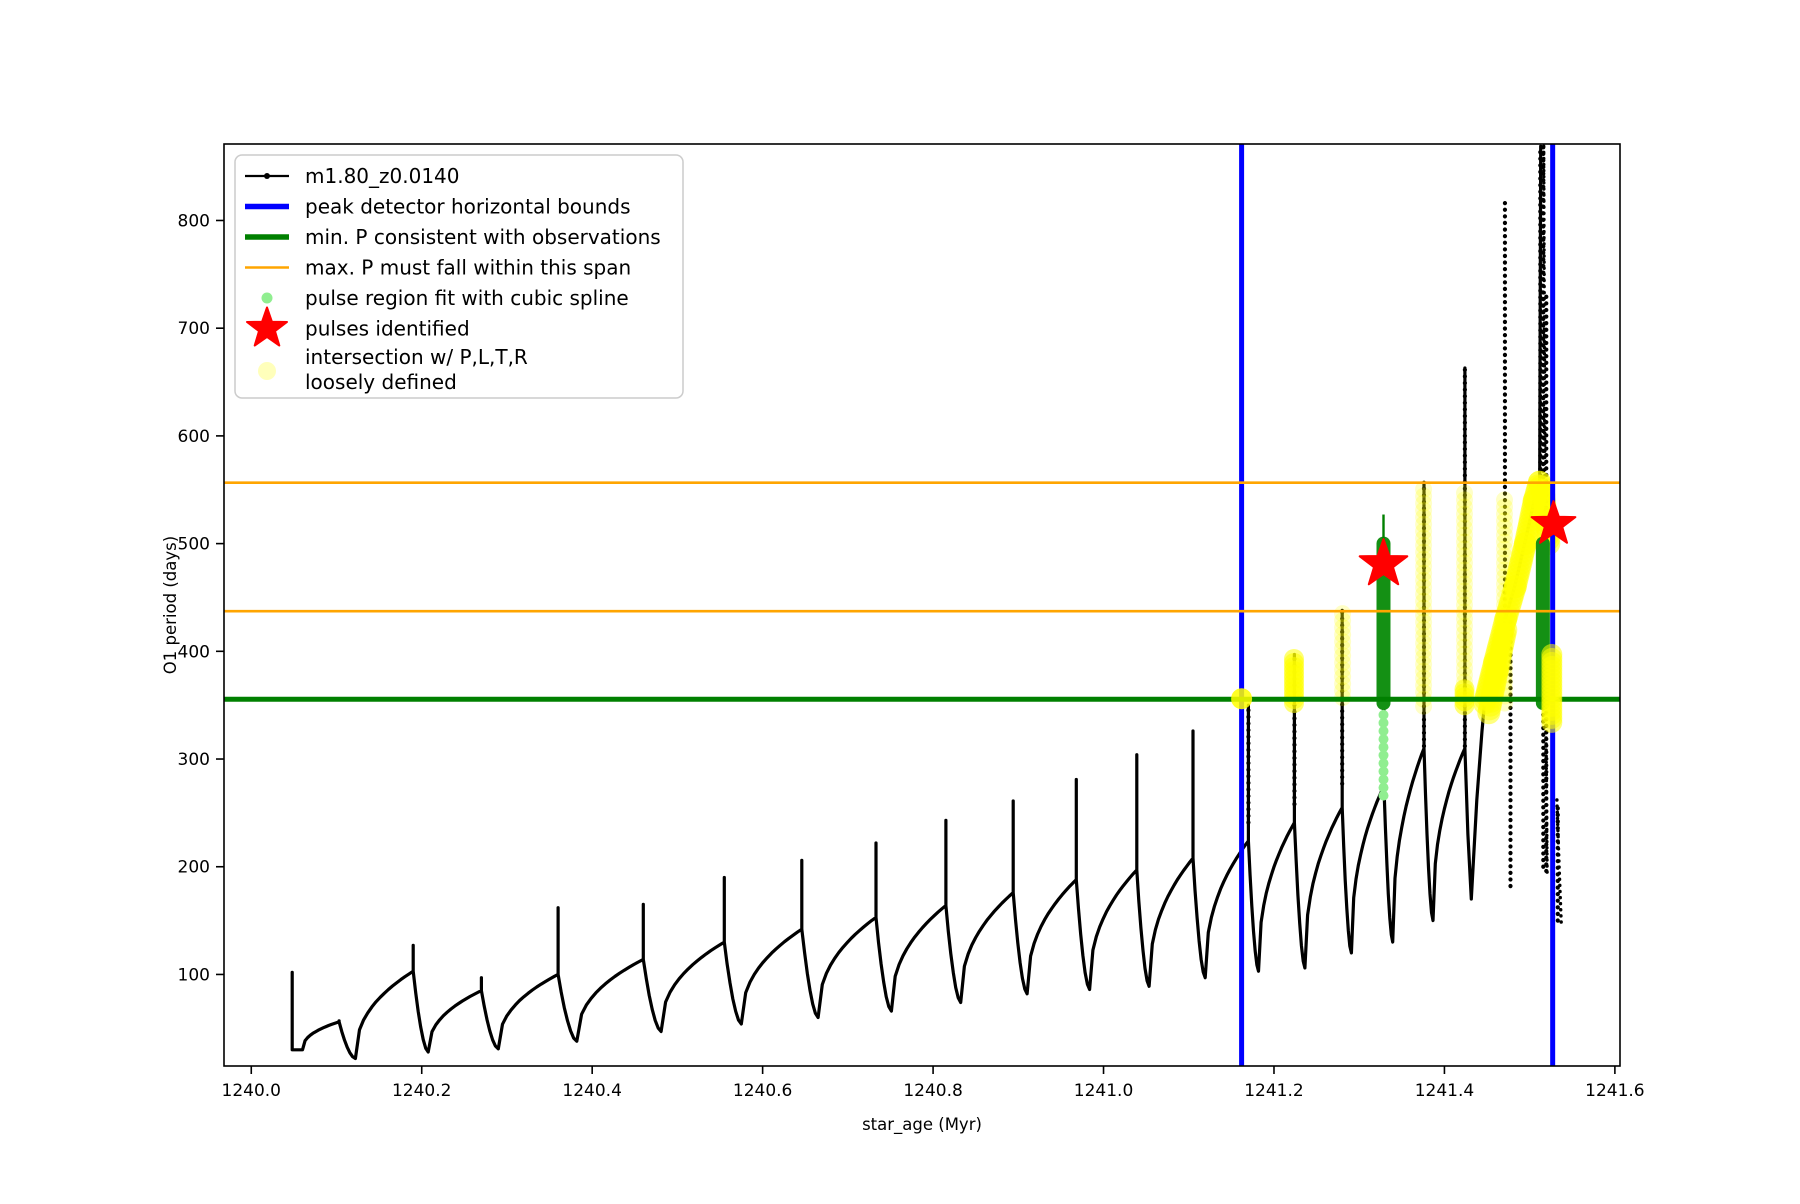  What do you see at coordinates (591, 1091) in the screenshot?
I see `x-tick-label: 1240.4` at bounding box center [591, 1091].